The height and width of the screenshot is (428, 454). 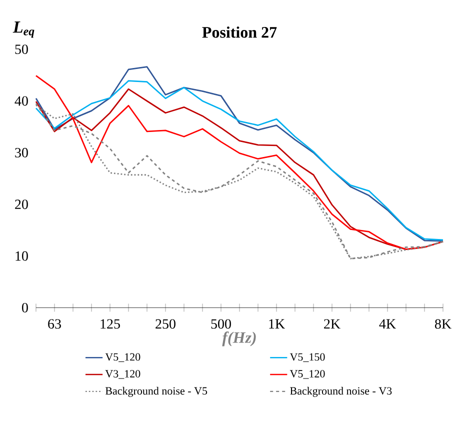 What do you see at coordinates (21, 205) in the screenshot?
I see `y-tick-label: 20` at bounding box center [21, 205].